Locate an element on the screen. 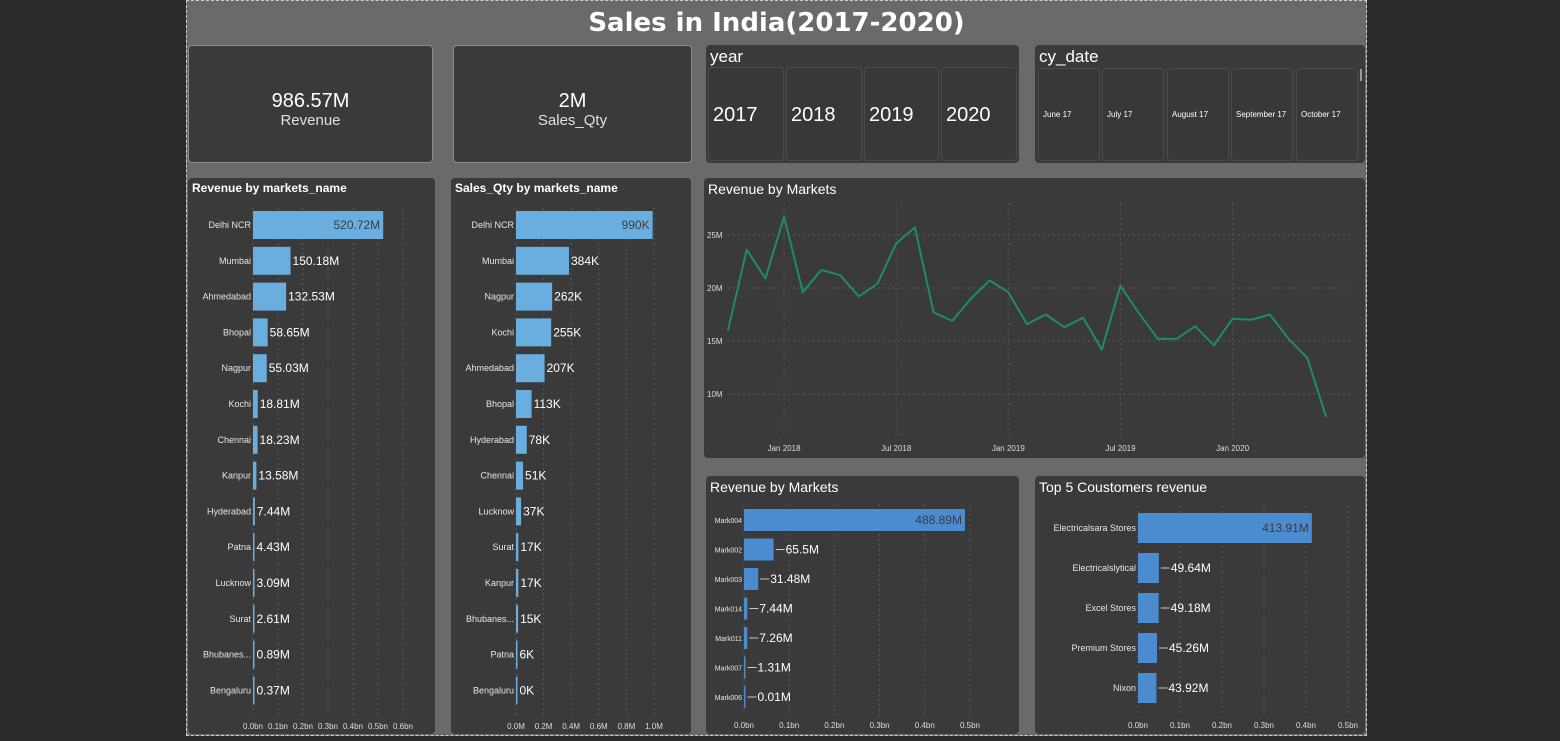 This screenshot has width=1560, height=741. data-label: 58.65M is located at coordinates (290, 332).